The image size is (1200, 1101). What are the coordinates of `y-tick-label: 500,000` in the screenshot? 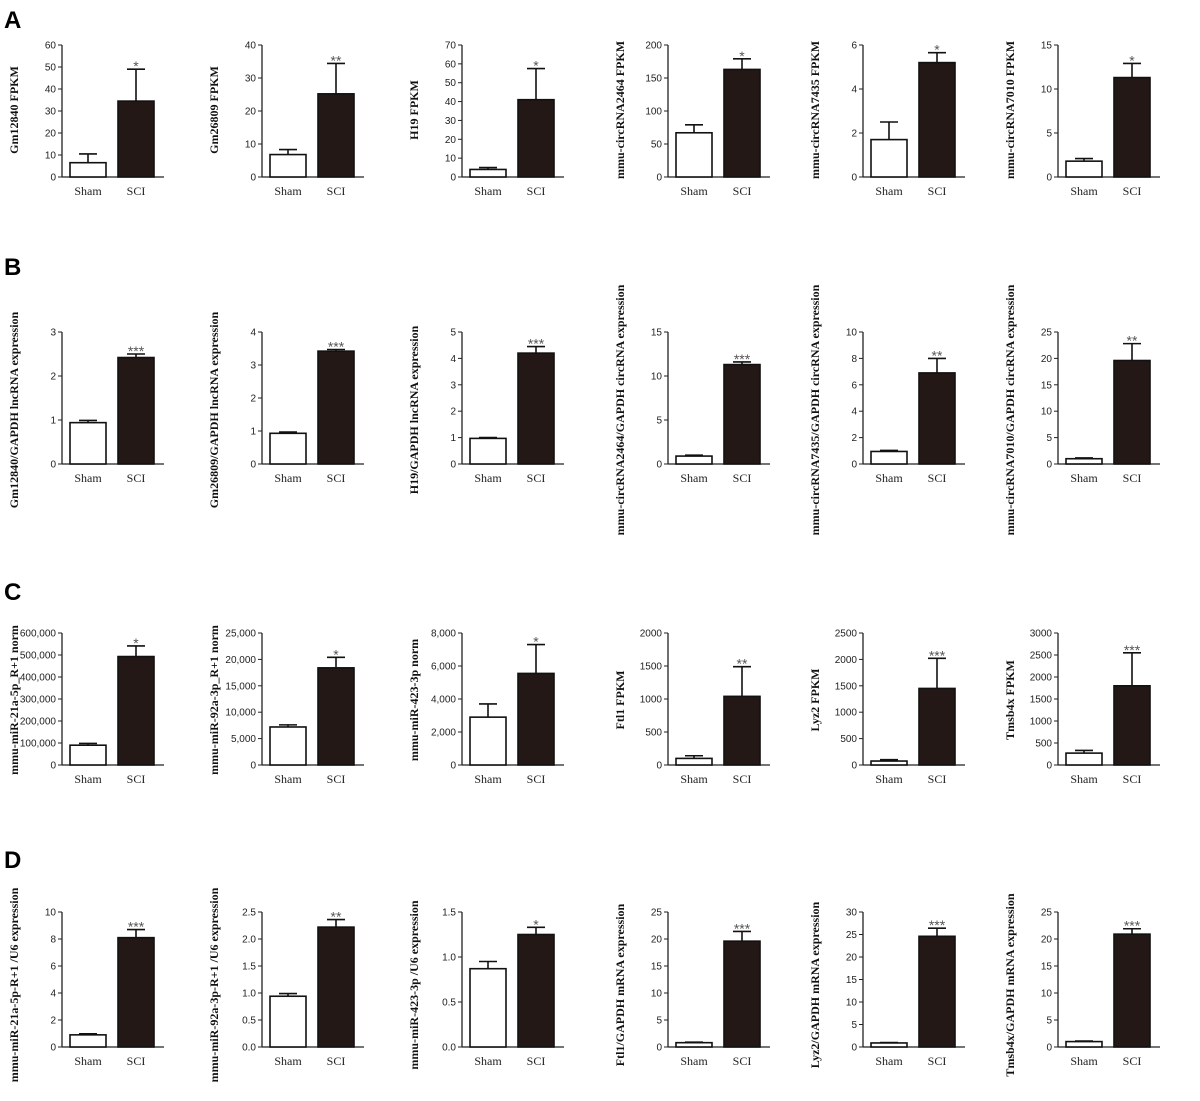 It's located at (38, 656).